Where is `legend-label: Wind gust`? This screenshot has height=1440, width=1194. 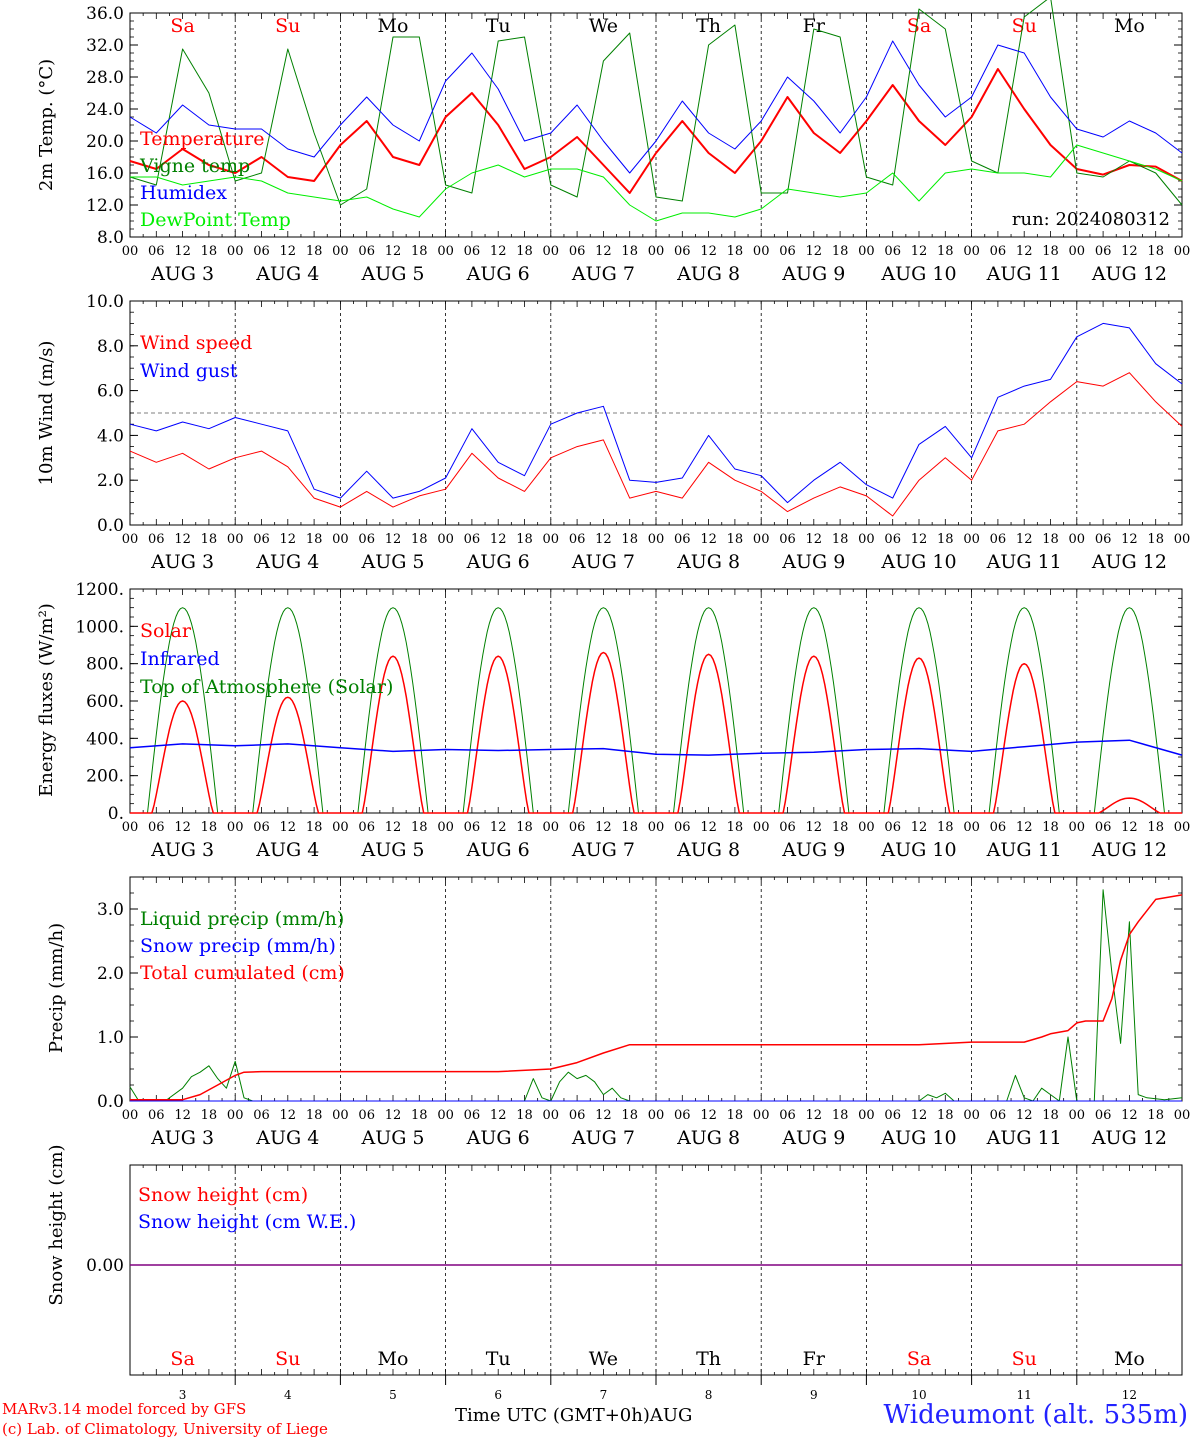
legend-label: Wind gust is located at coordinates (189, 371).